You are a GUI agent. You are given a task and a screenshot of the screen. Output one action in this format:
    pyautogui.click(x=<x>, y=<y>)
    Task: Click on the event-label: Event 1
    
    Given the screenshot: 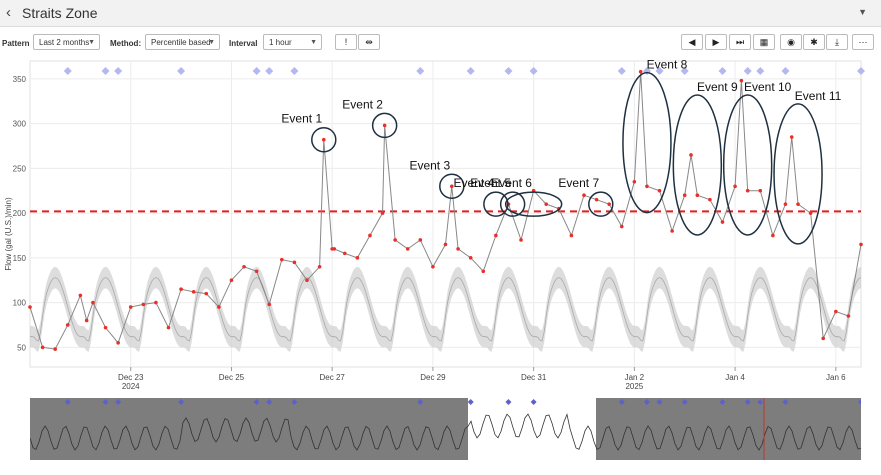 What is the action you would take?
    pyautogui.click(x=301, y=119)
    